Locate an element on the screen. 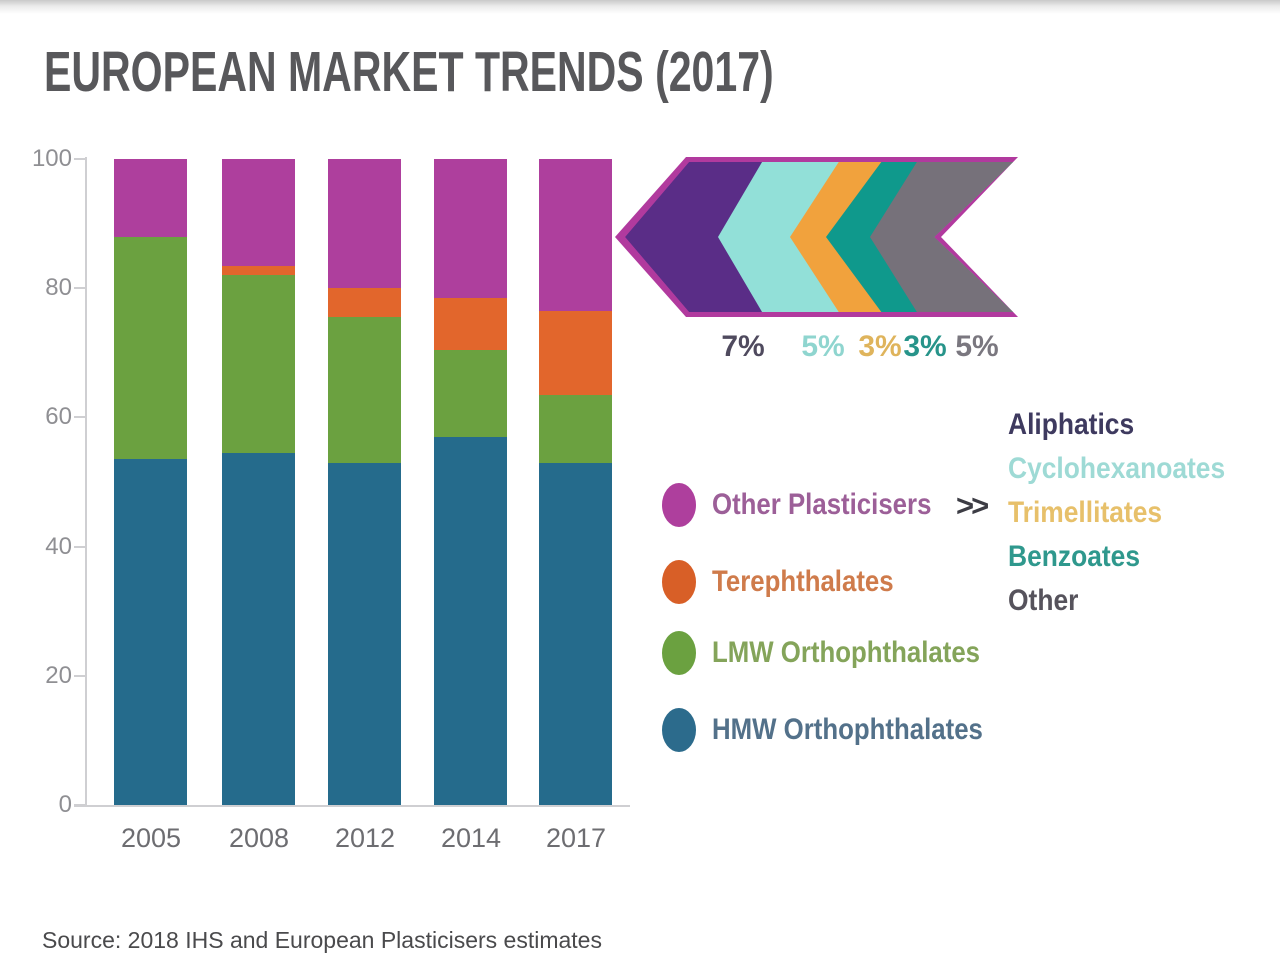 The width and height of the screenshot is (1280, 960). segment-2014-terephthalates is located at coordinates (470, 323).